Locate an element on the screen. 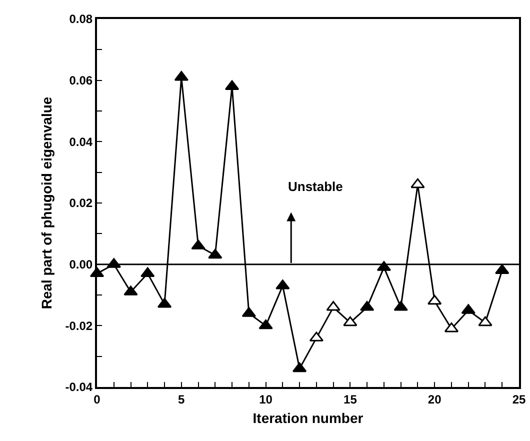 This screenshot has width=530, height=441. y-tick-label: -0.04 is located at coordinates (79, 387).